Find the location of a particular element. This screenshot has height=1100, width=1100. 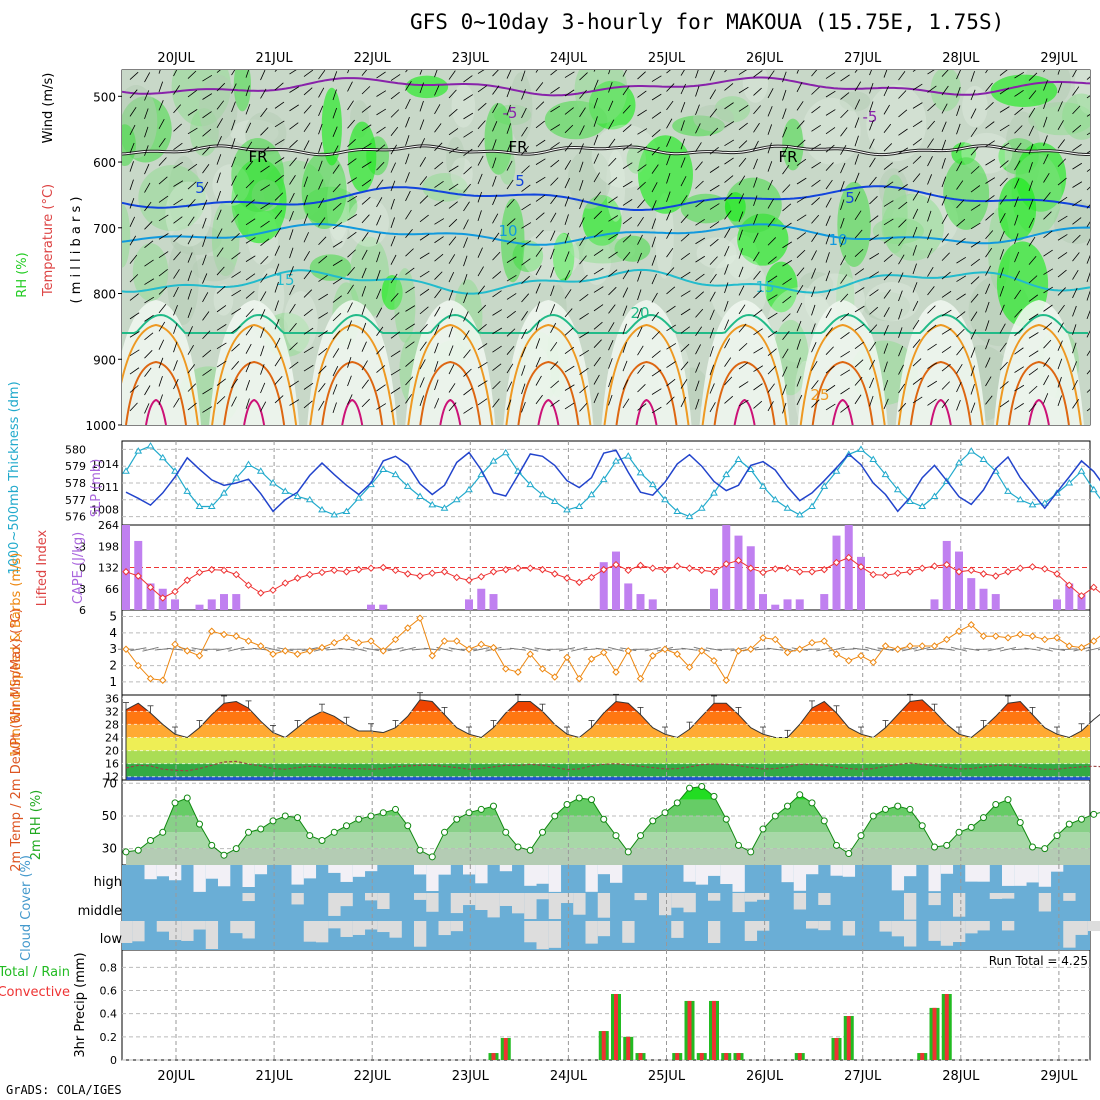

slp-tick-label: 1008 is located at coordinates (105, 510).